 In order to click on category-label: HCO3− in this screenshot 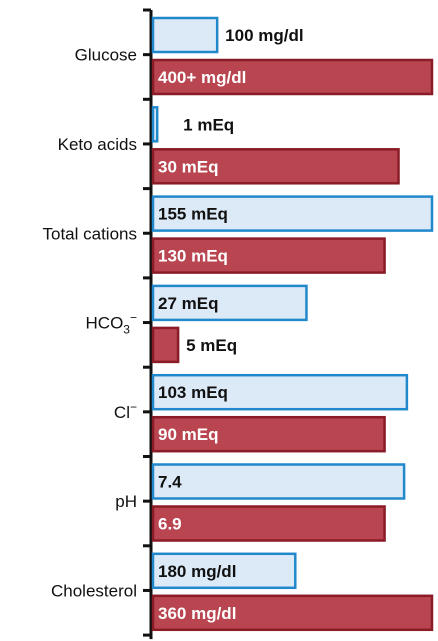, I will do `click(111, 324)`.